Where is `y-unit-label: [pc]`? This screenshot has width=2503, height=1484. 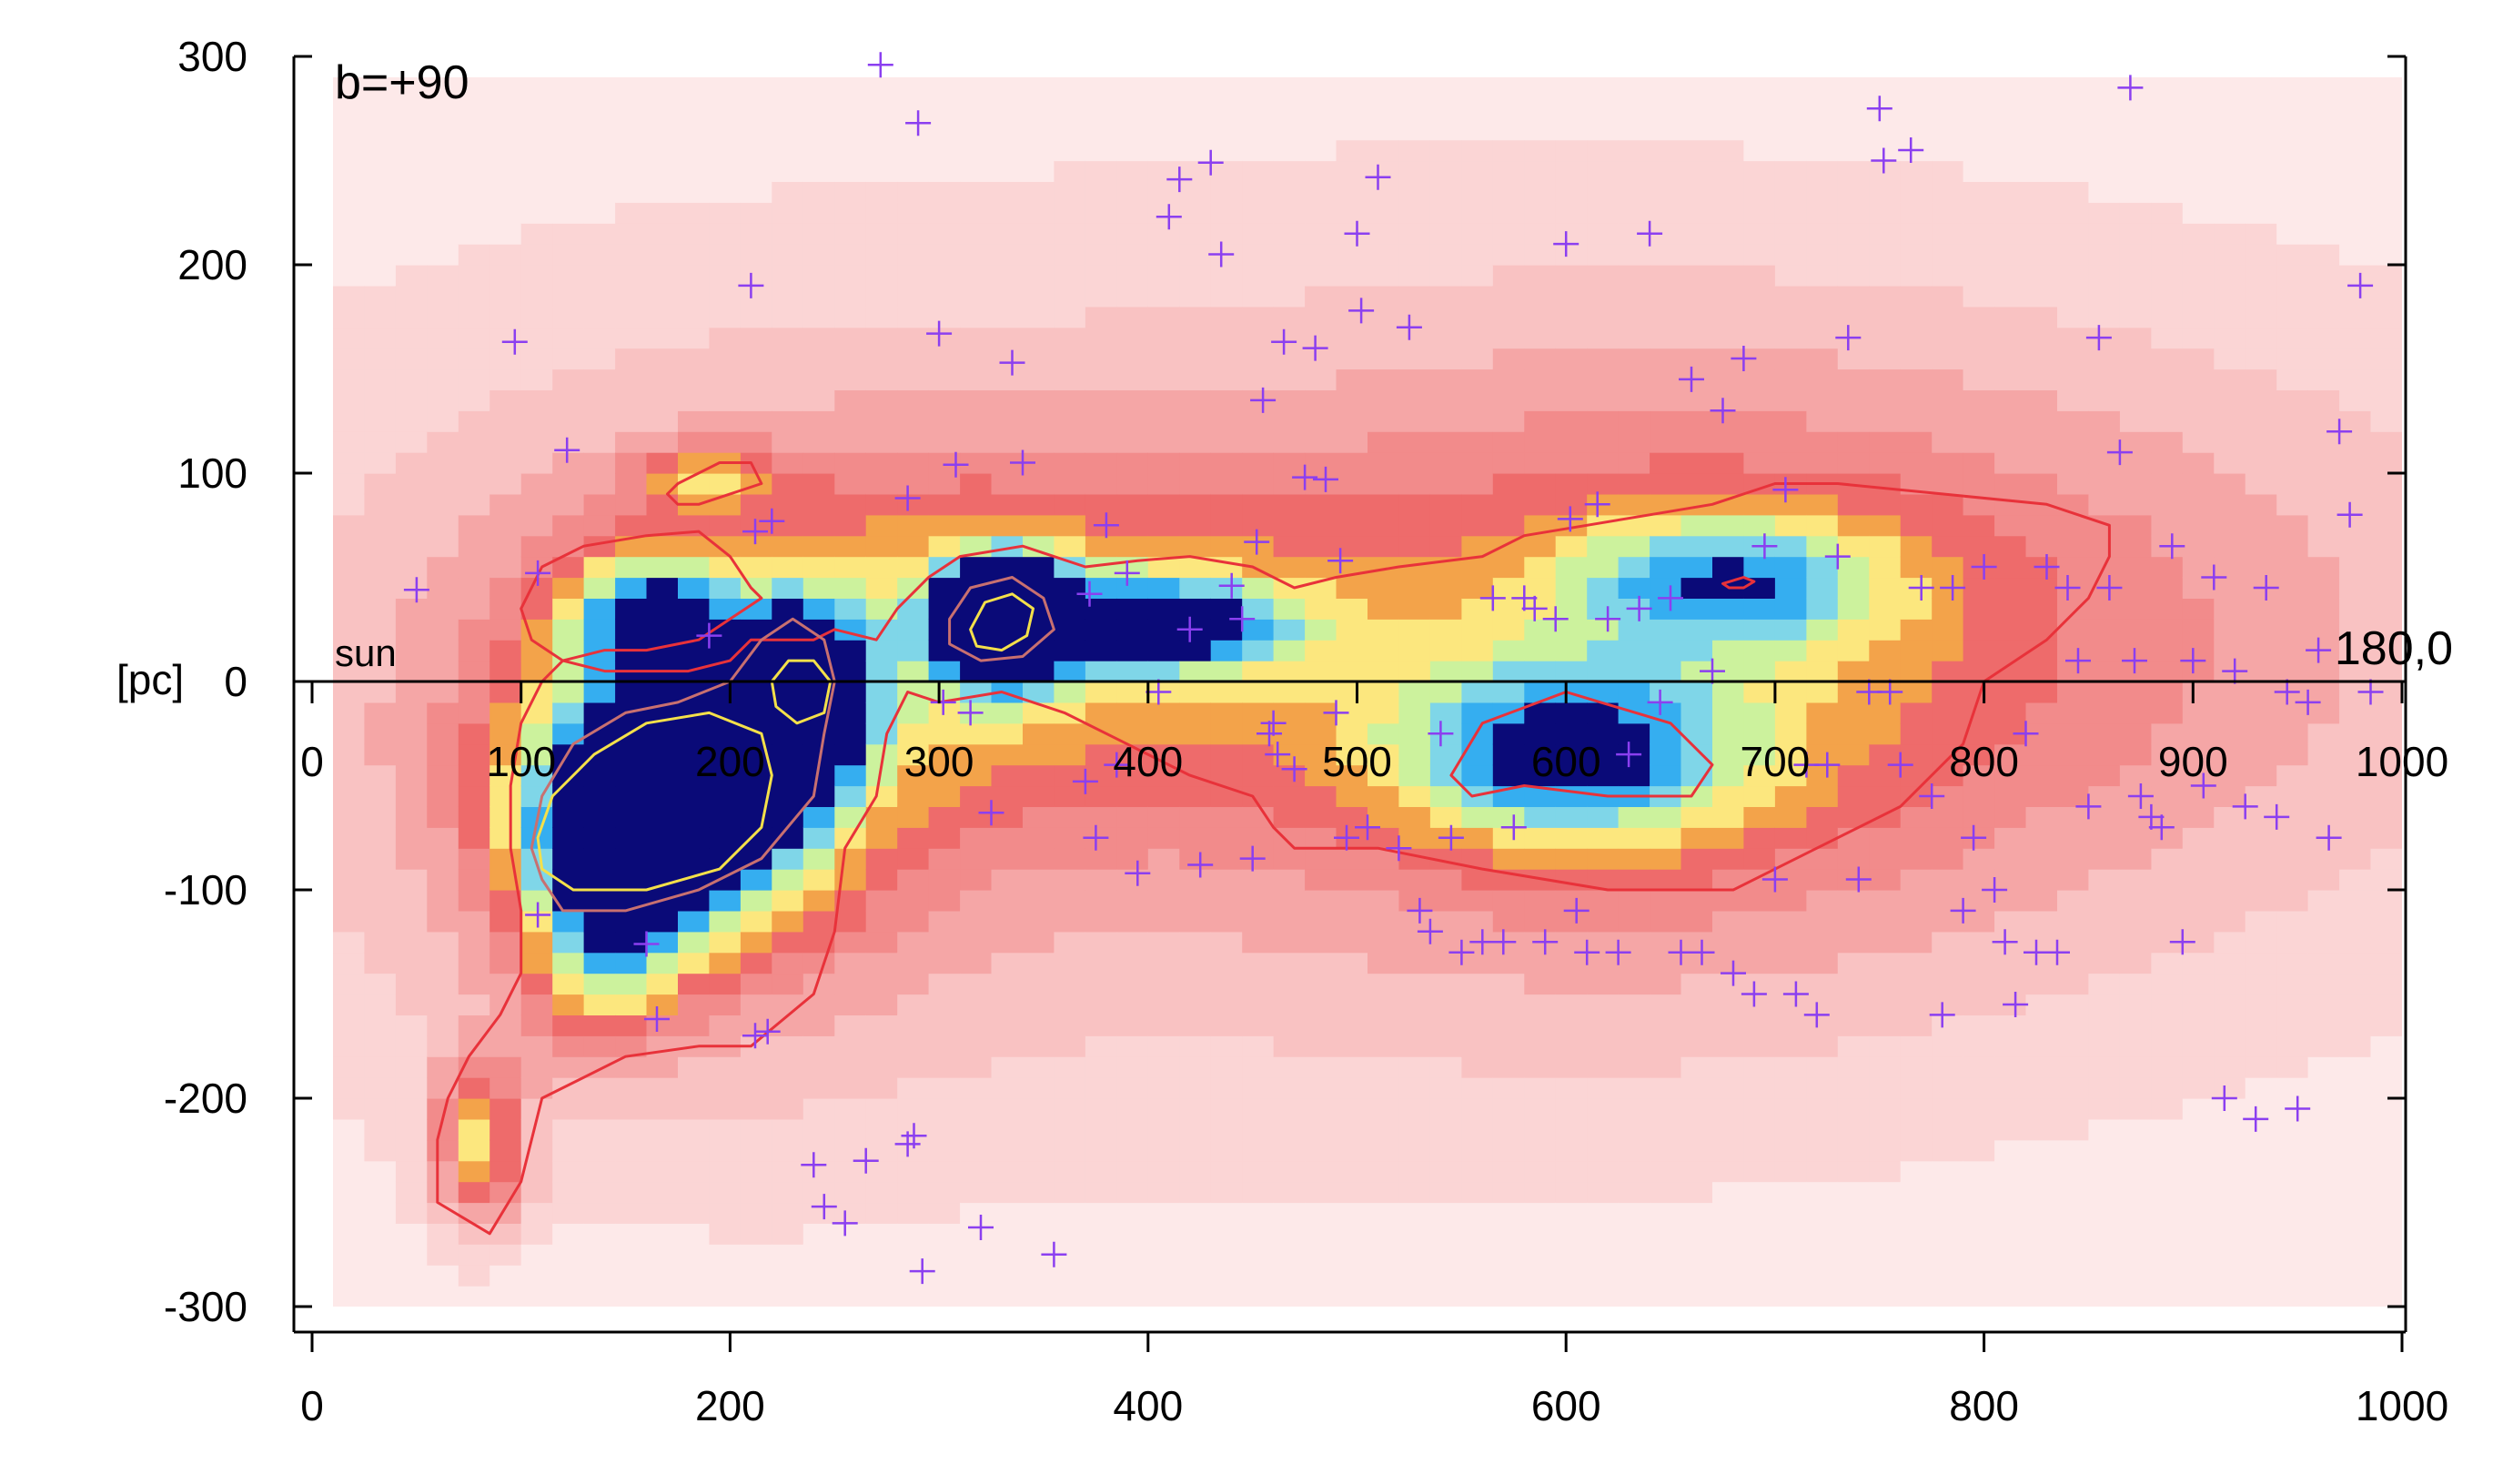 y-unit-label: [pc] is located at coordinates (150, 679).